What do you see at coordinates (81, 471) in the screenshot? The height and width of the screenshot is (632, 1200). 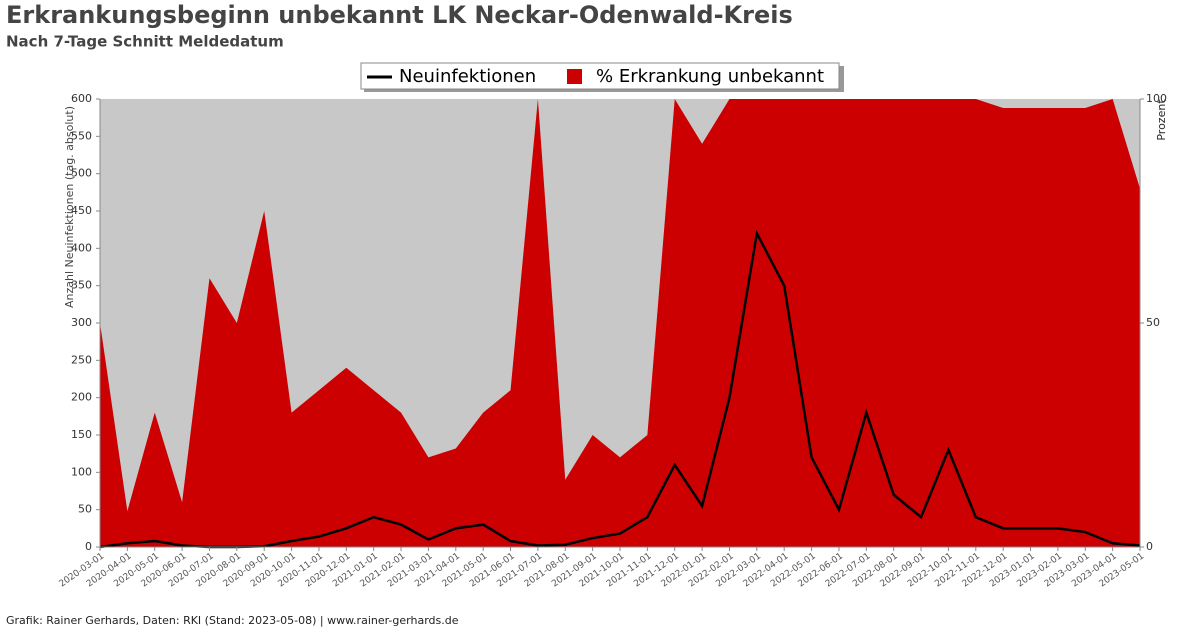 I see `y-tick-label: 100` at bounding box center [81, 471].